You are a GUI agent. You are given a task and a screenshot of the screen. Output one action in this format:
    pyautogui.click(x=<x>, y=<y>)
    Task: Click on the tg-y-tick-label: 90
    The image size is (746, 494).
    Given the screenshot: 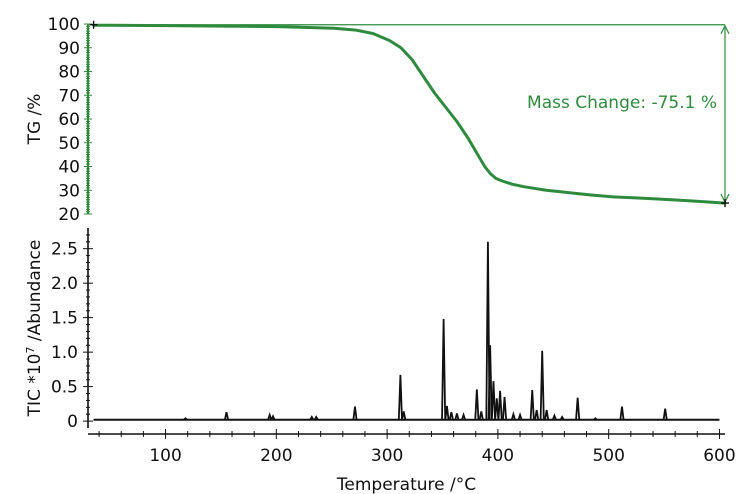 What is the action you would take?
    pyautogui.click(x=69, y=49)
    